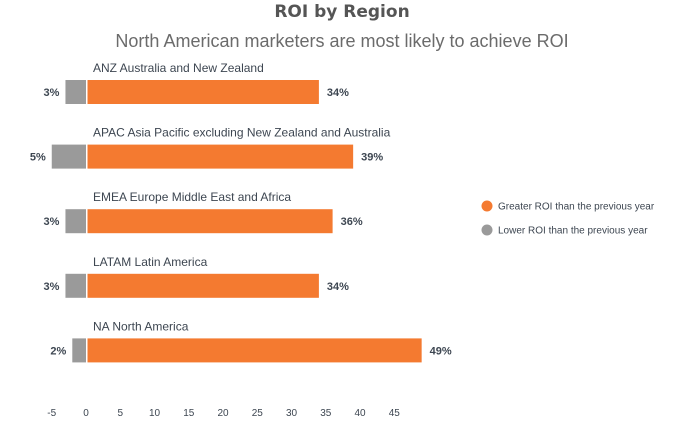 This screenshot has width=690, height=438. I want to click on region-label-emea: EMEA Europe Middle East and Africa, so click(192, 197).